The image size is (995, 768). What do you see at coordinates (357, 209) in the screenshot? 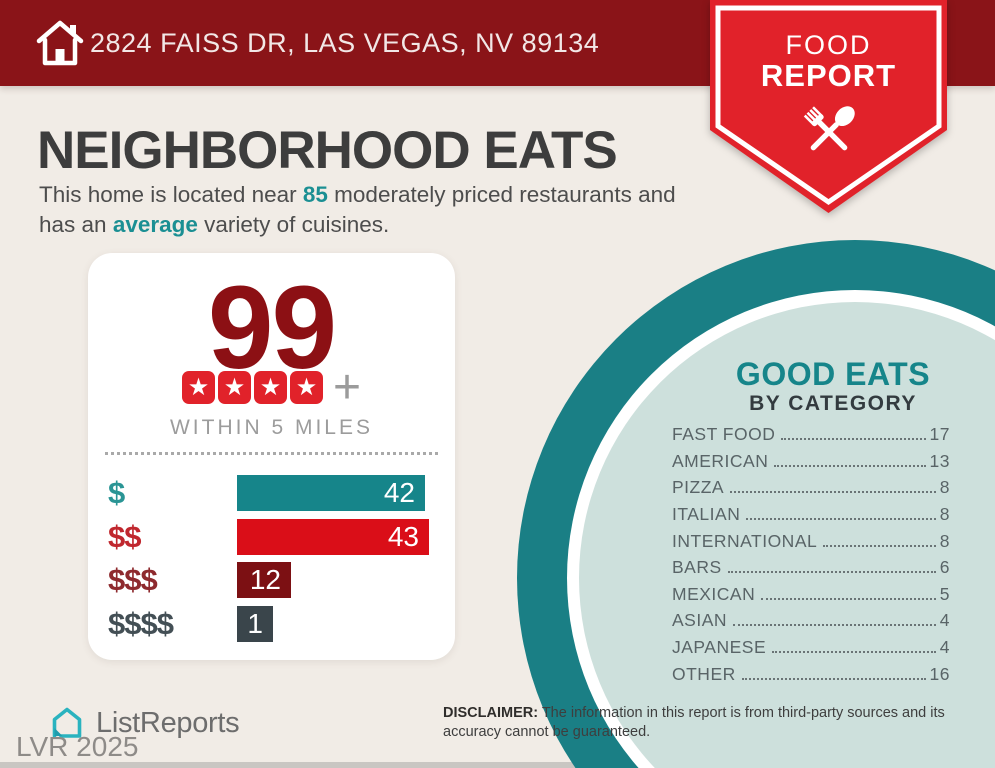
I see `subtitle-text: moderately priced restaurants and has an` at bounding box center [357, 209].